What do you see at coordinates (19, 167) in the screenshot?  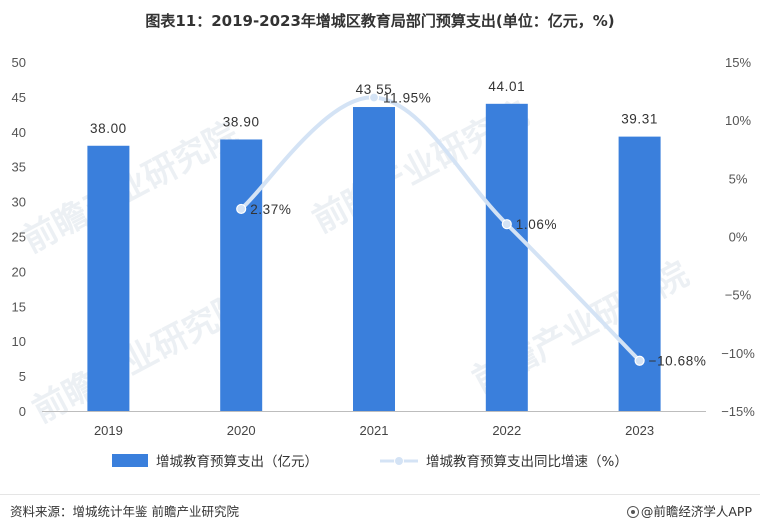 I see `left-tick-label: 35` at bounding box center [19, 167].